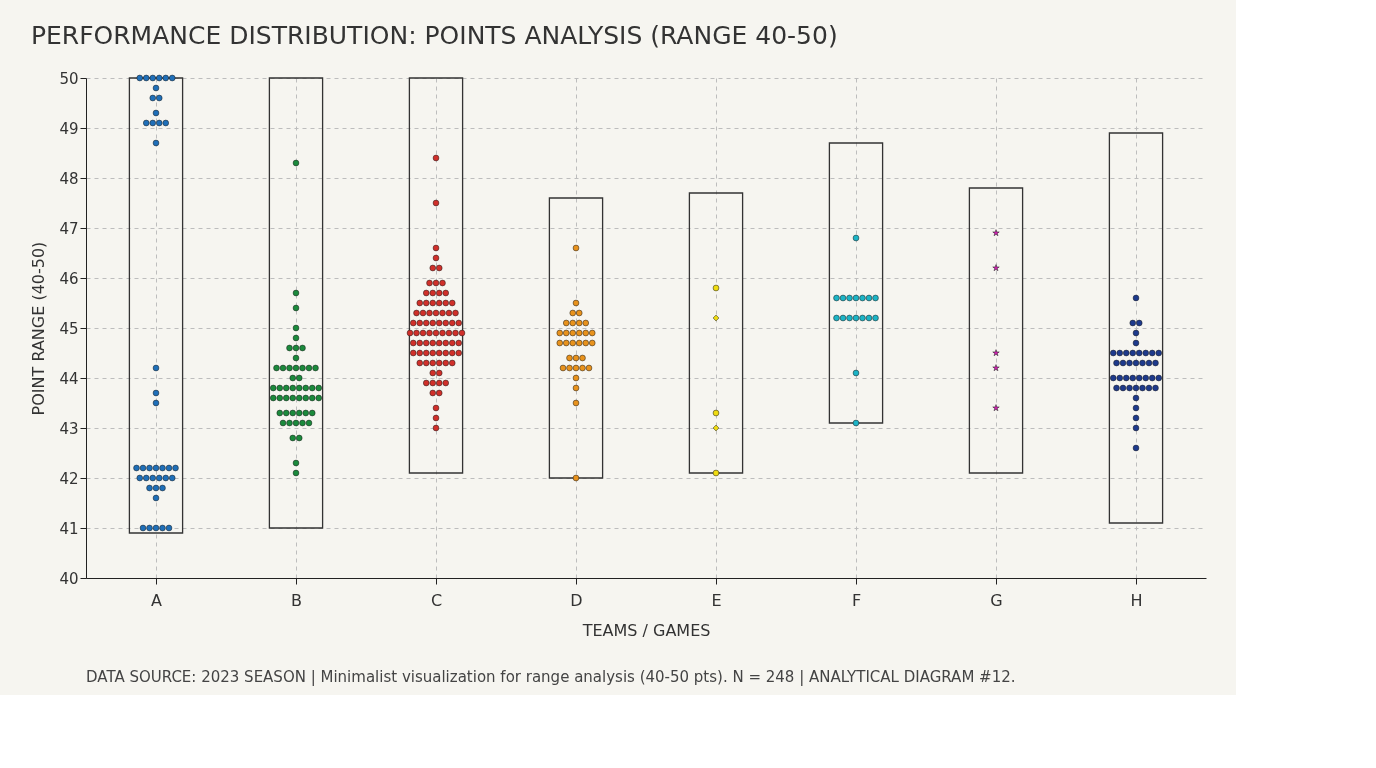  What do you see at coordinates (716, 600) in the screenshot?
I see `x-tick-label: E` at bounding box center [716, 600].